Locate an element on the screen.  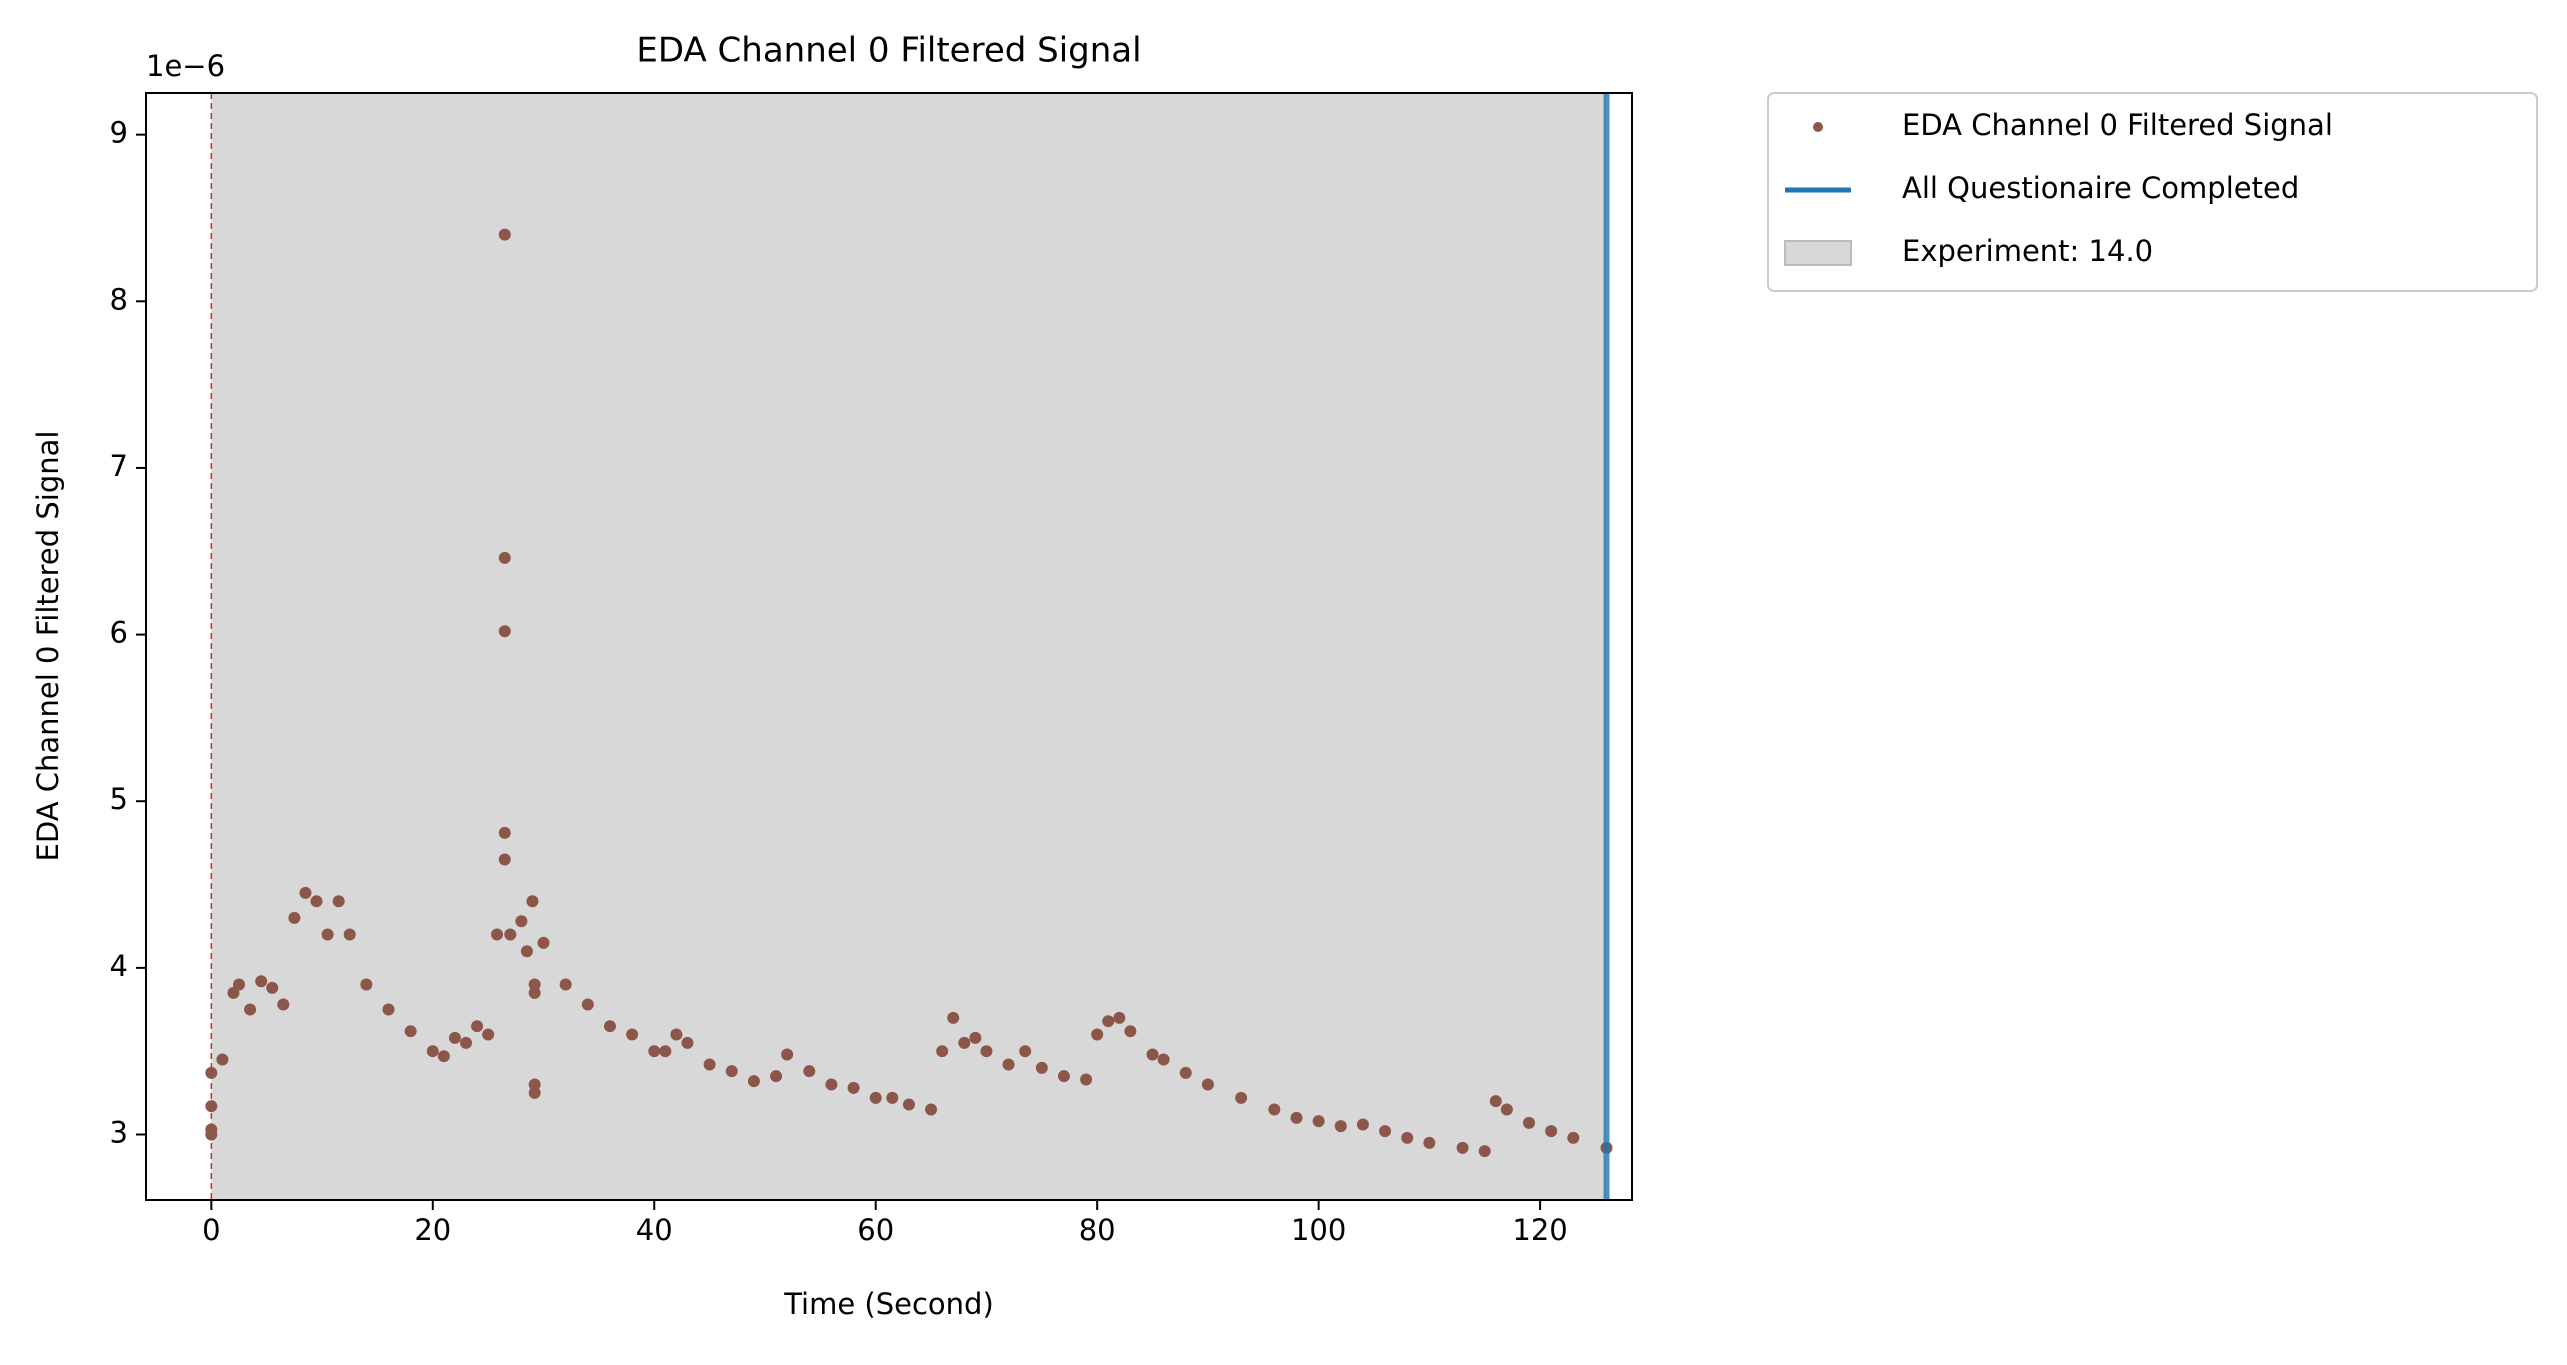
x-tick-label: 60 is located at coordinates (875, 1230).